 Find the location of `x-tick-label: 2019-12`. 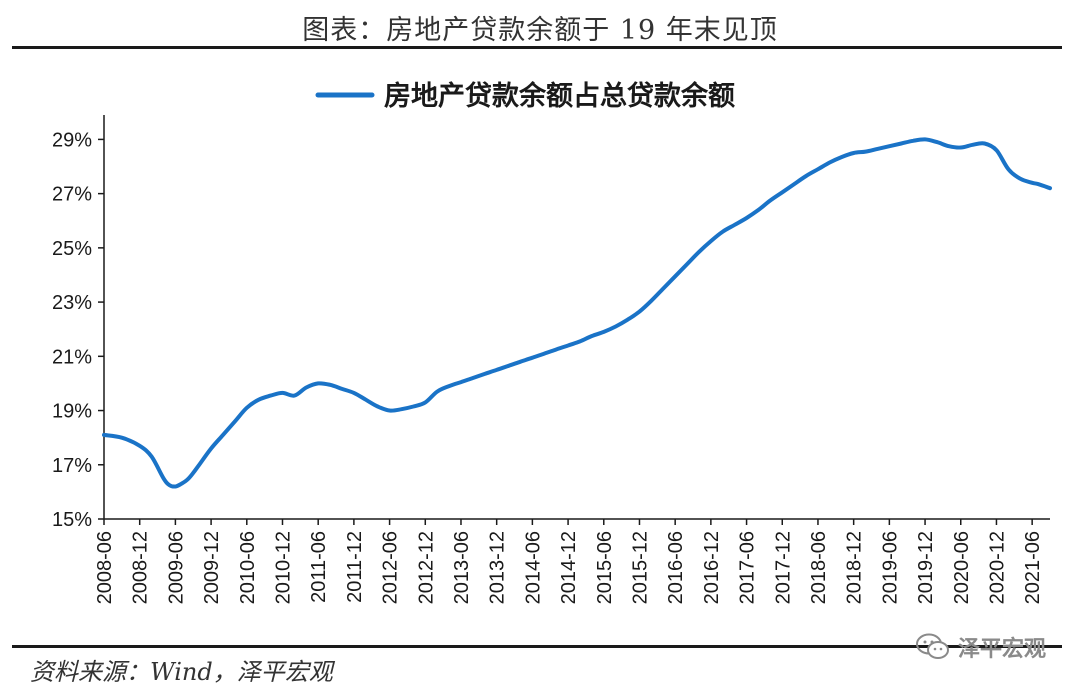

x-tick-label: 2019-12 is located at coordinates (926, 567).